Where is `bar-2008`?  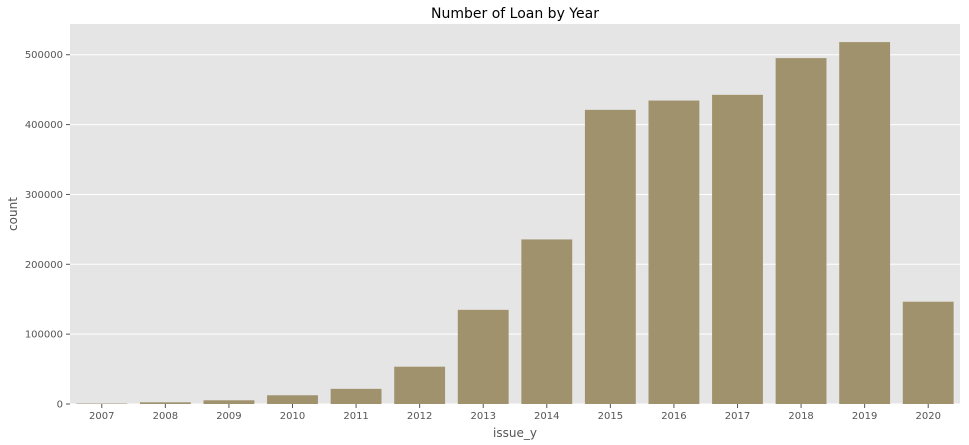
bar-2008 is located at coordinates (165, 403).